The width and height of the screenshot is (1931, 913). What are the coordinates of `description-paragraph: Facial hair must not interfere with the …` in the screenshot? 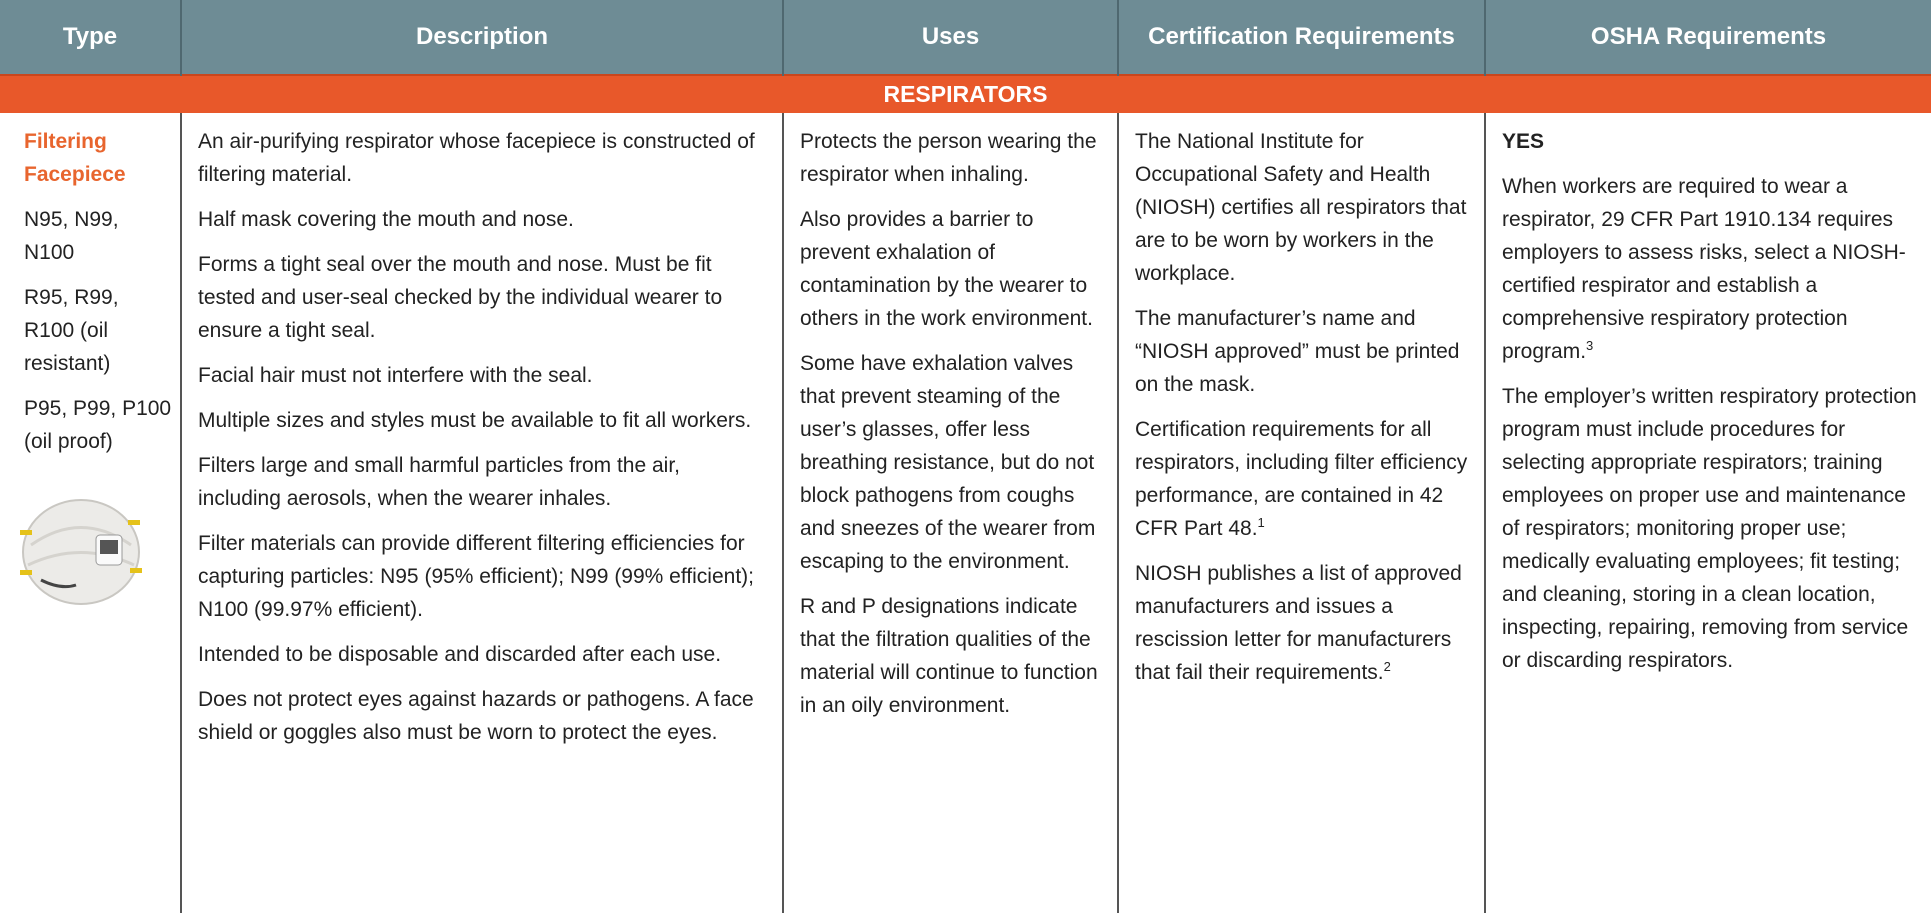 It's located at (395, 375).